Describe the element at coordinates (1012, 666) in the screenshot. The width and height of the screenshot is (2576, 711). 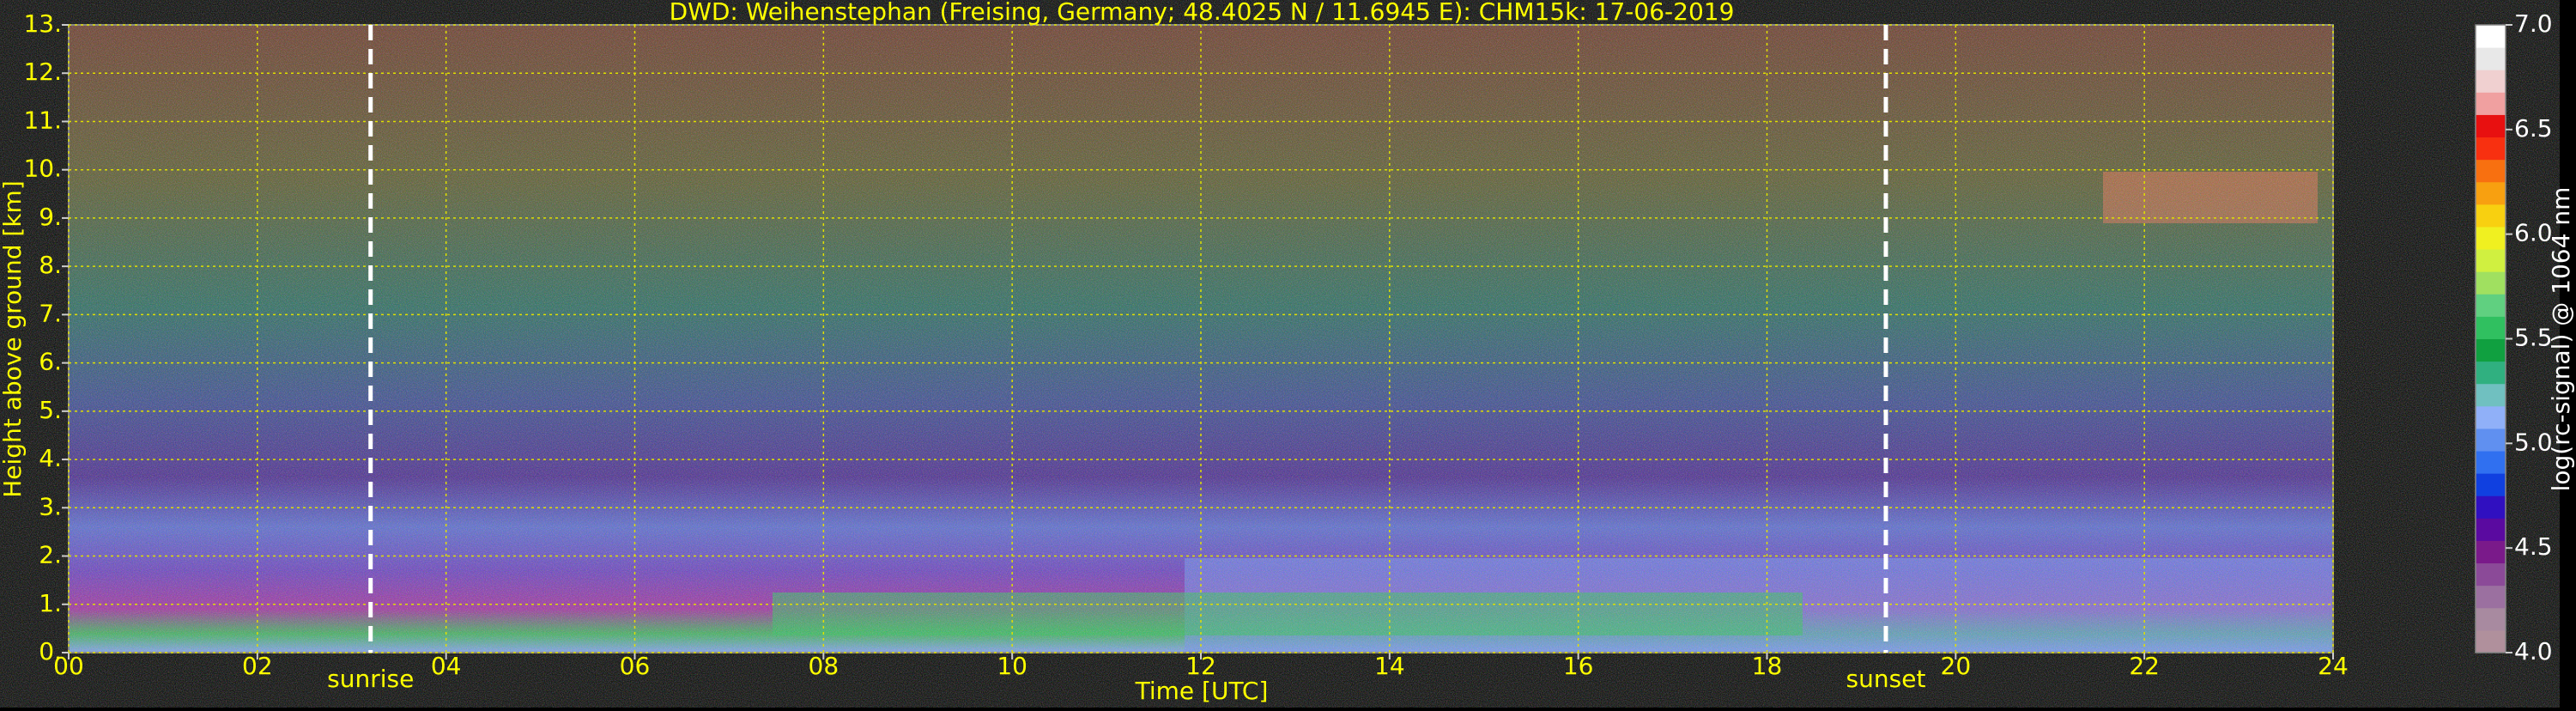
I see `x-tick-label: 10` at that location.